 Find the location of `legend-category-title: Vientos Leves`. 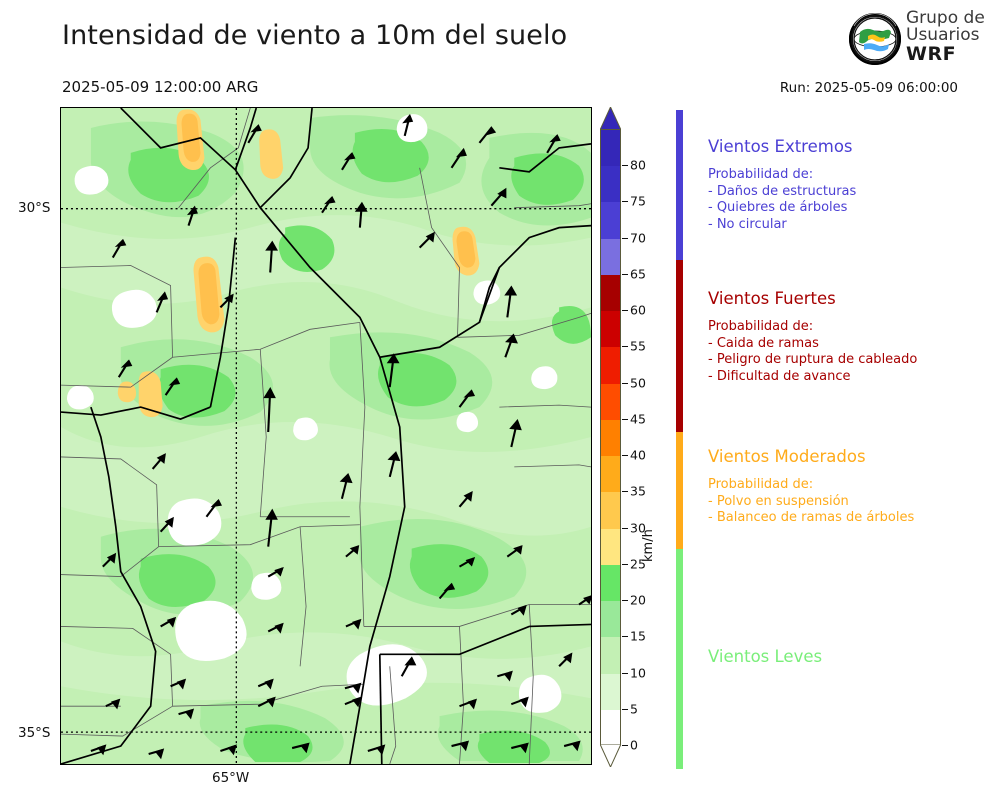

legend-category-title: Vientos Leves is located at coordinates (765, 656).